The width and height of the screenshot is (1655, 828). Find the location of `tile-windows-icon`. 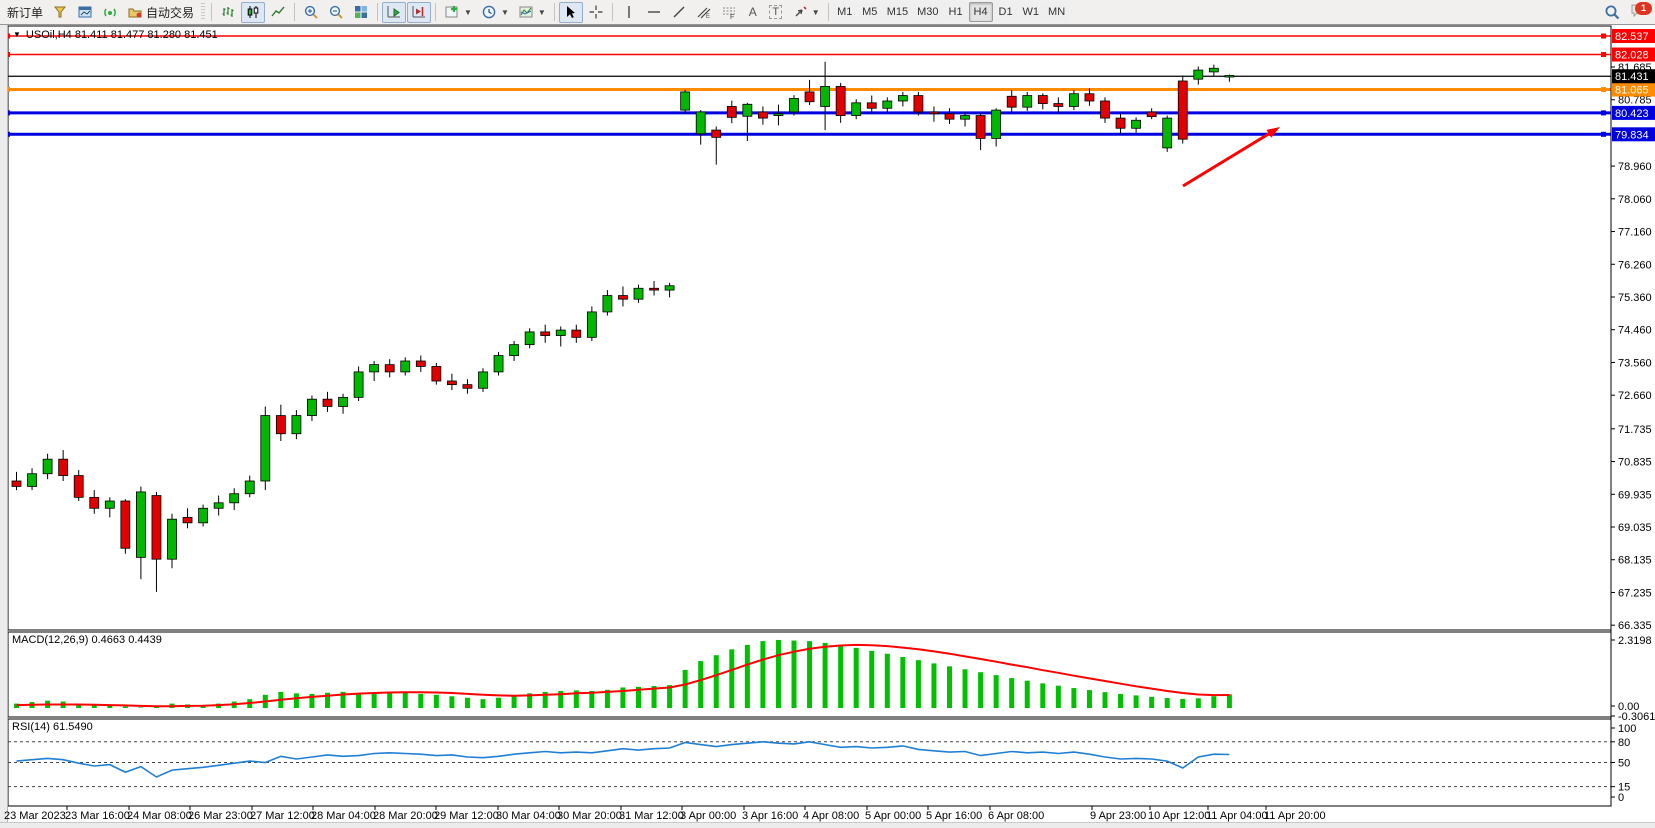

tile-windows-icon is located at coordinates (361, 12).